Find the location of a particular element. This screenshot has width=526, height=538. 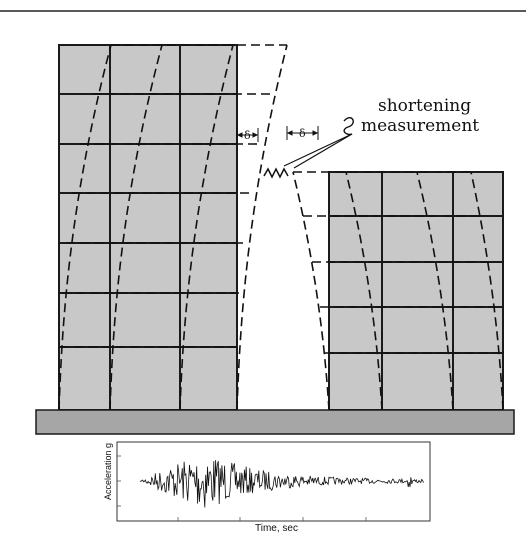

short-building is located at coordinates (416, 291).